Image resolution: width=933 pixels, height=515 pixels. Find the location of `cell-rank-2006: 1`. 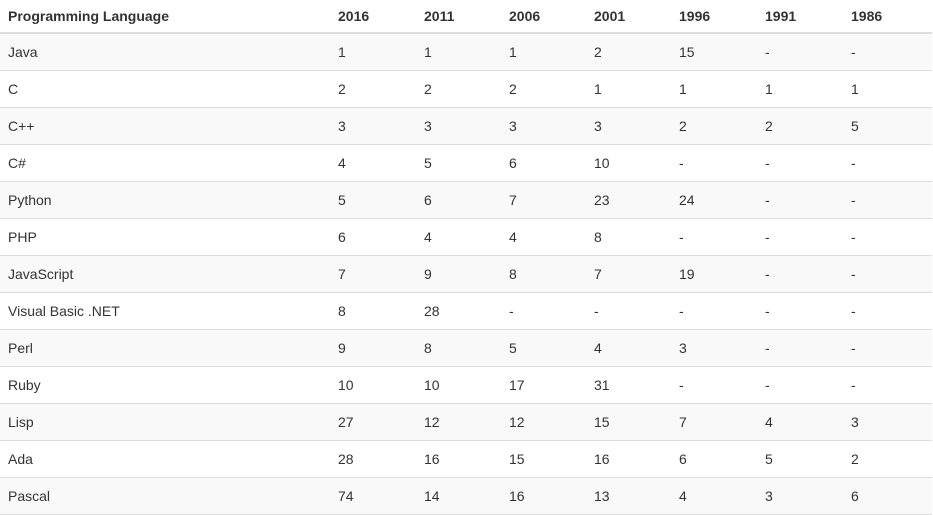

cell-rank-2006: 1 is located at coordinates (543, 52).